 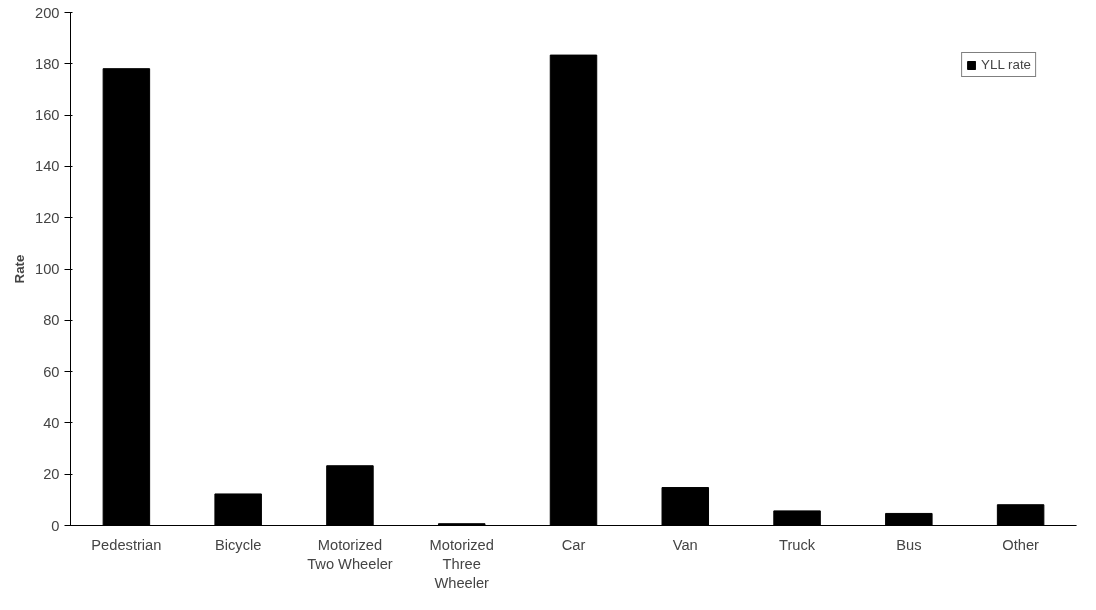 I want to click on y-tick-label: 140, so click(x=47, y=166).